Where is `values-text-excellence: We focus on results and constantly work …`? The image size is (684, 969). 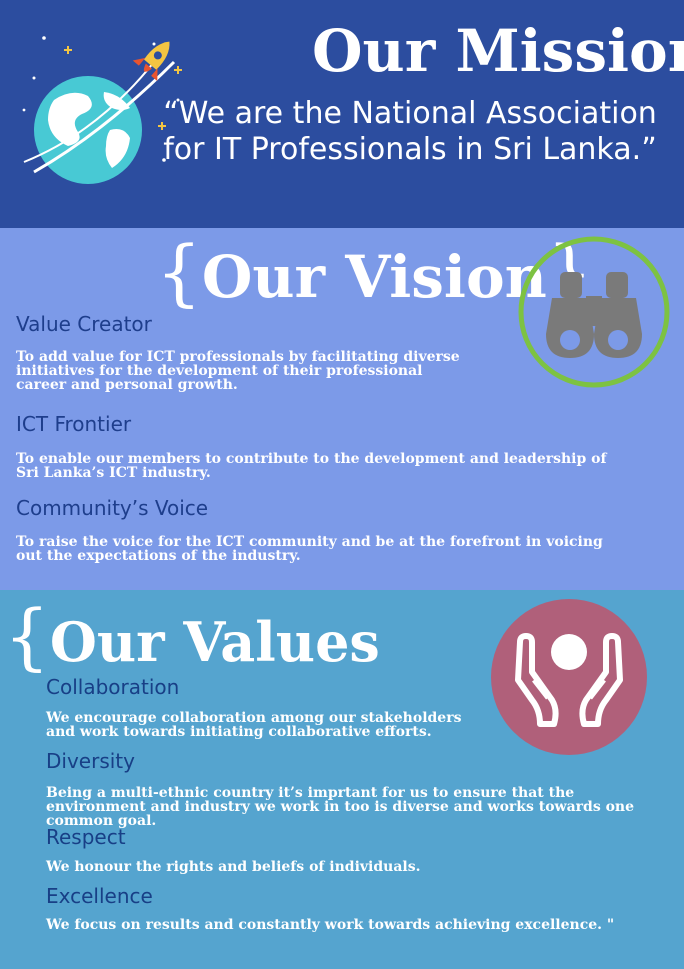 values-text-excellence: We focus on results and constantly work … is located at coordinates (330, 925).